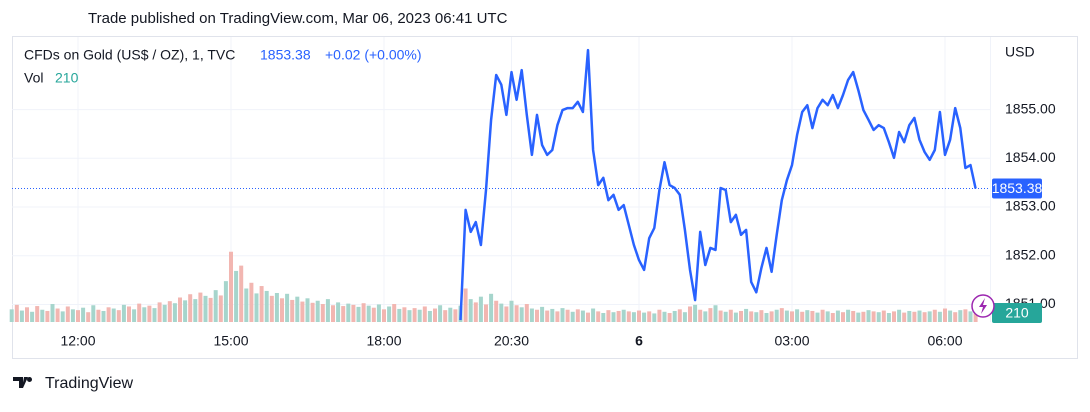 This screenshot has height=412, width=1090. Describe the element at coordinates (639, 341) in the screenshot. I see `x-tick-label: 6` at that location.